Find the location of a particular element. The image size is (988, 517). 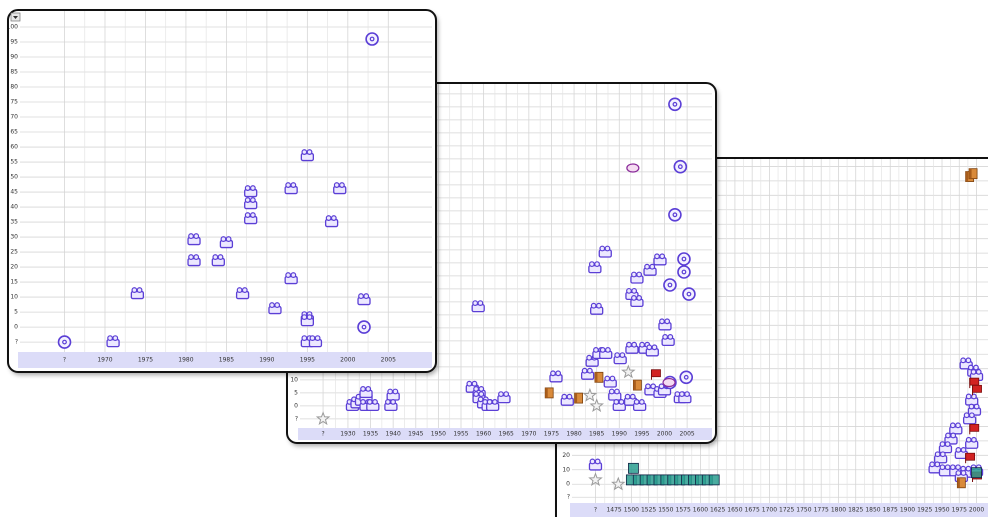

x-tick-label: 1625 is located at coordinates (717, 510).